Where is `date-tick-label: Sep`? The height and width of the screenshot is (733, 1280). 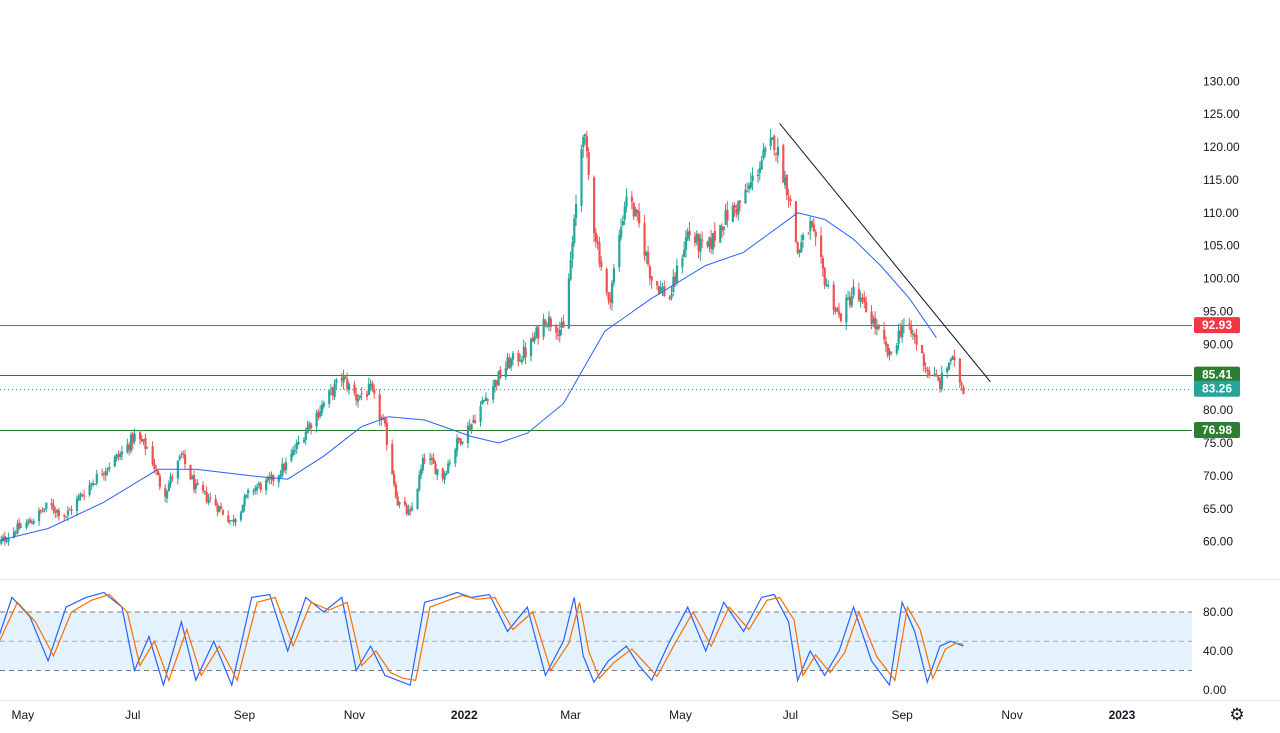
date-tick-label: Sep is located at coordinates (902, 715).